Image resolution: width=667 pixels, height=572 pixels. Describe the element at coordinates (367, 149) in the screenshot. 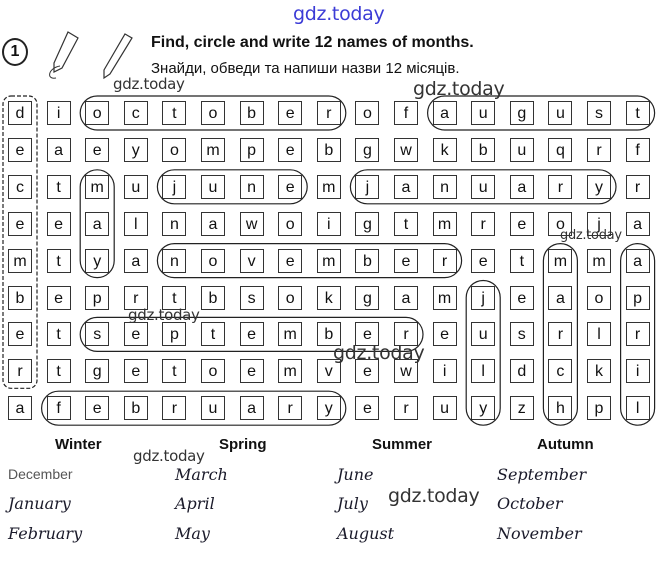

I see `grid-cell: g` at that location.